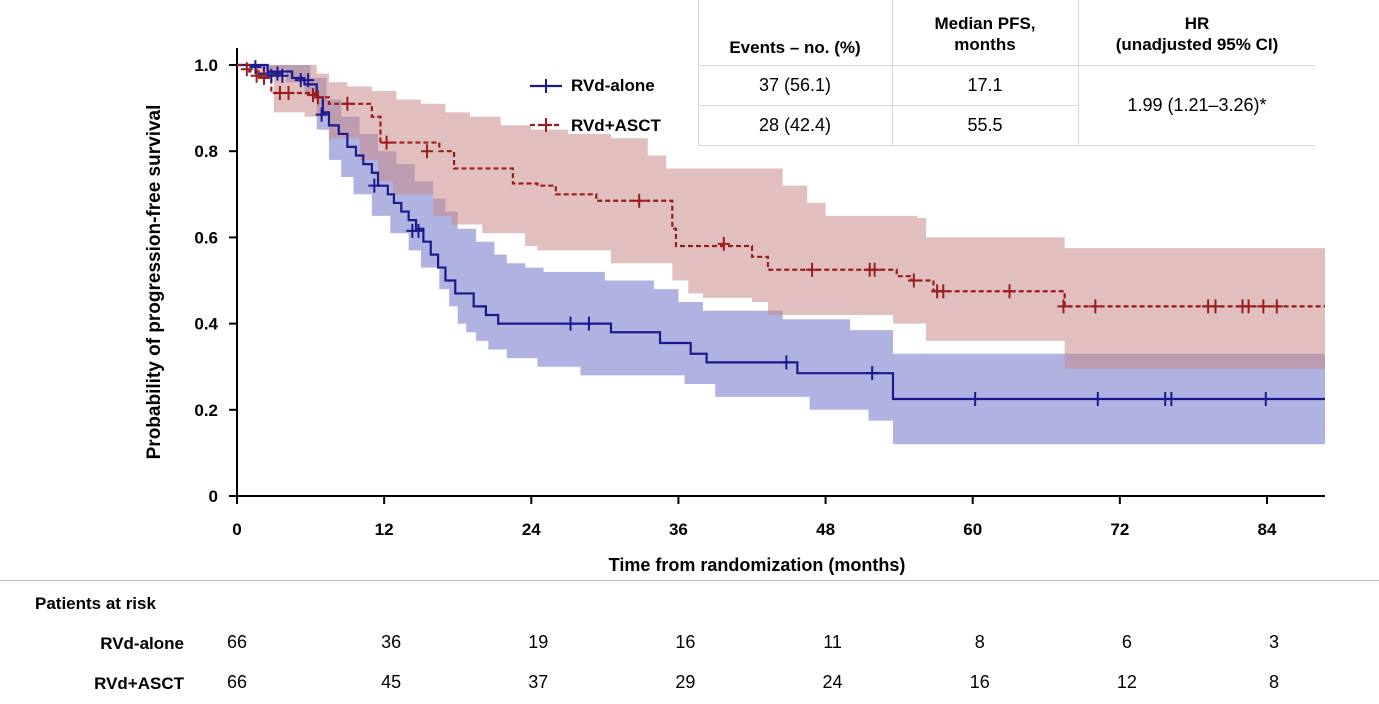 The image size is (1379, 704). I want to click on median-rvd-alone: 17.1, so click(985, 85).